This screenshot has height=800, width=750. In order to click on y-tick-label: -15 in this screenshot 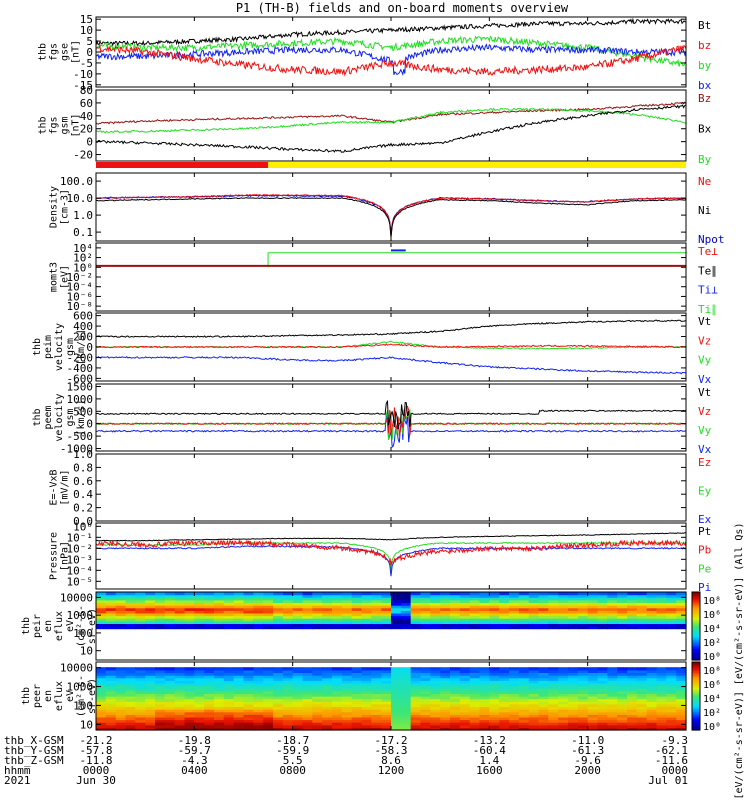, I will do `click(83, 85)`.